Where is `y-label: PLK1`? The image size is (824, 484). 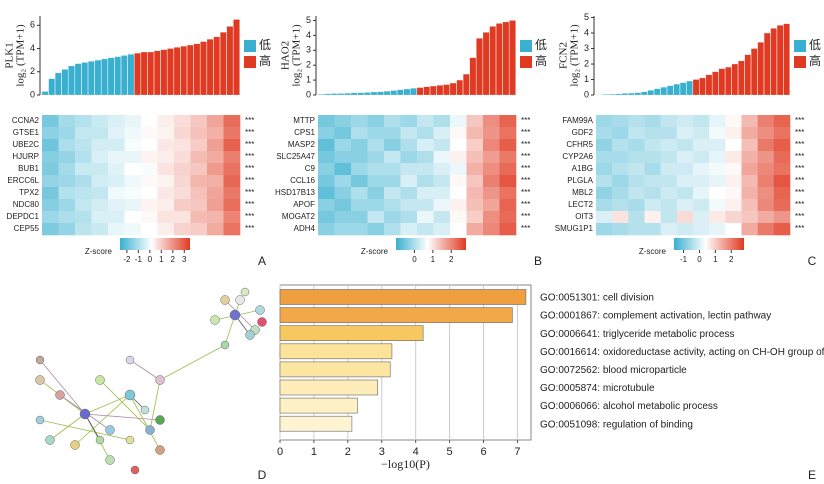 y-label: PLK1 is located at coordinates (10, 55).